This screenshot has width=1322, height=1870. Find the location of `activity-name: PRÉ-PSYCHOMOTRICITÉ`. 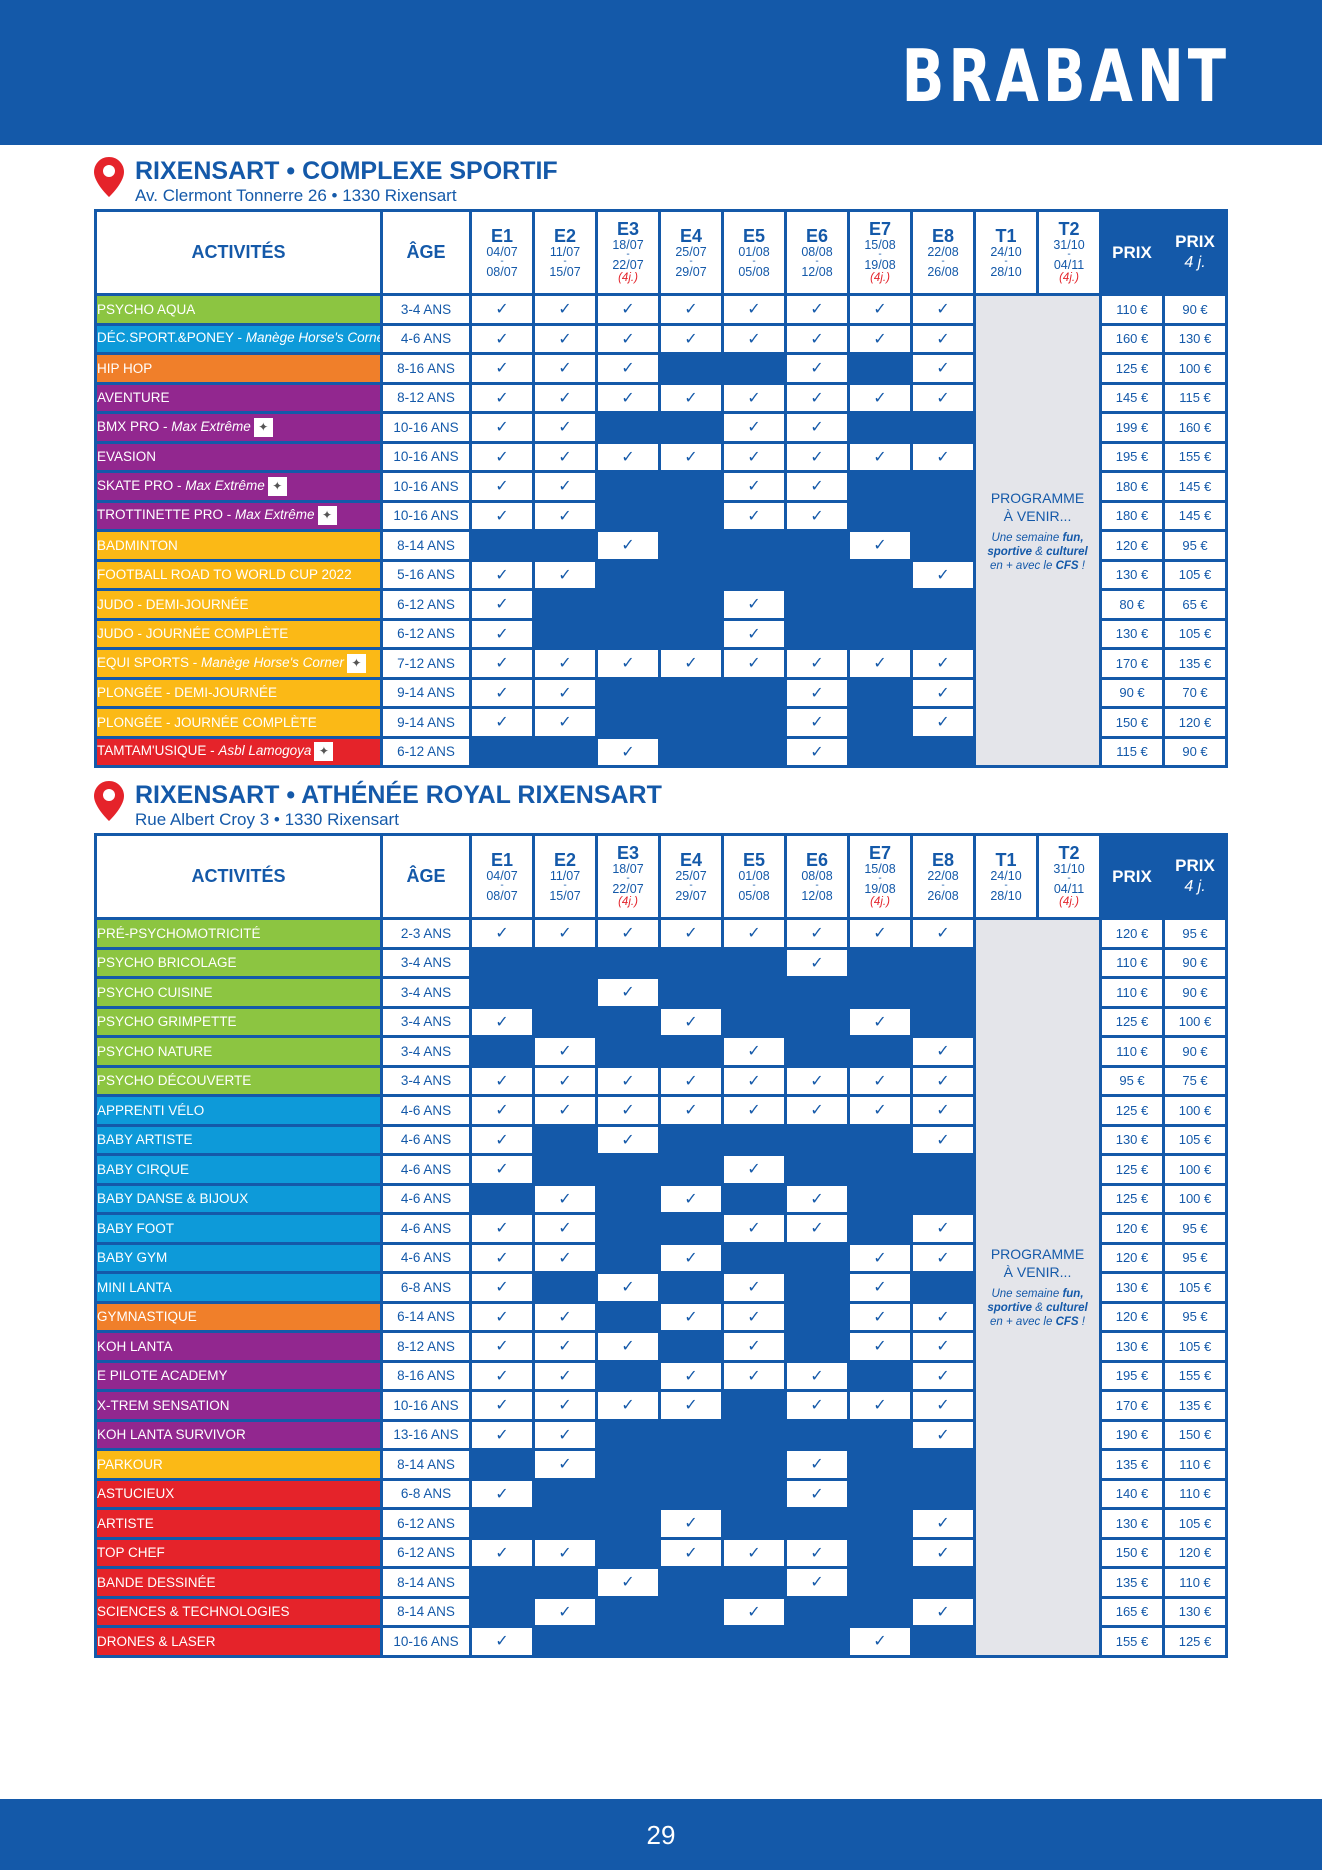

activity-name: PRÉ-PSYCHOMOTRICITÉ is located at coordinates (179, 933).